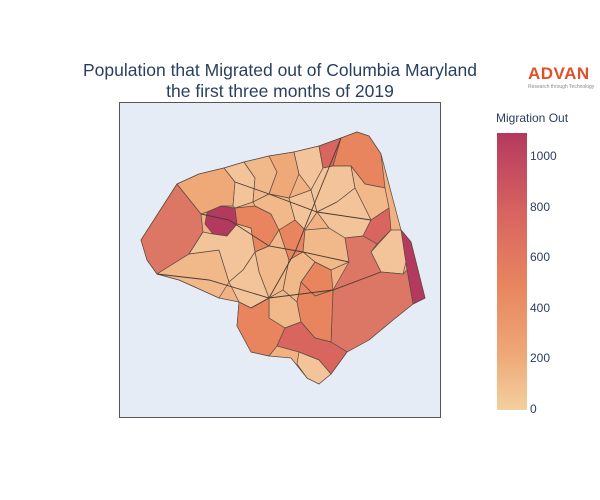  What do you see at coordinates (413, 267) in the screenshot?
I see `region-east-dark-strip` at bounding box center [413, 267].